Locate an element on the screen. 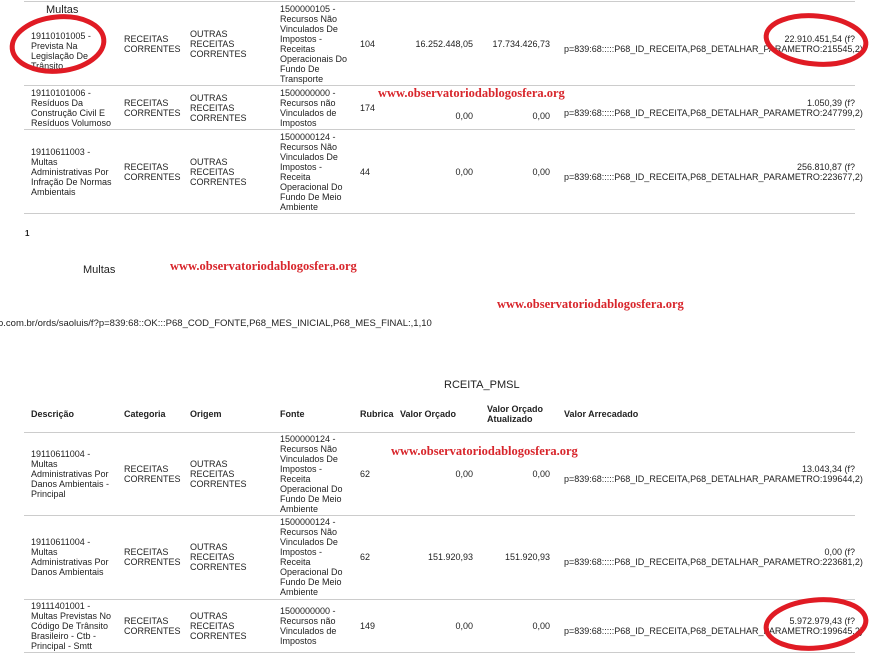 This screenshot has height=658, width=872. header-valor-orcado: Valor Orçado is located at coordinates (428, 413).